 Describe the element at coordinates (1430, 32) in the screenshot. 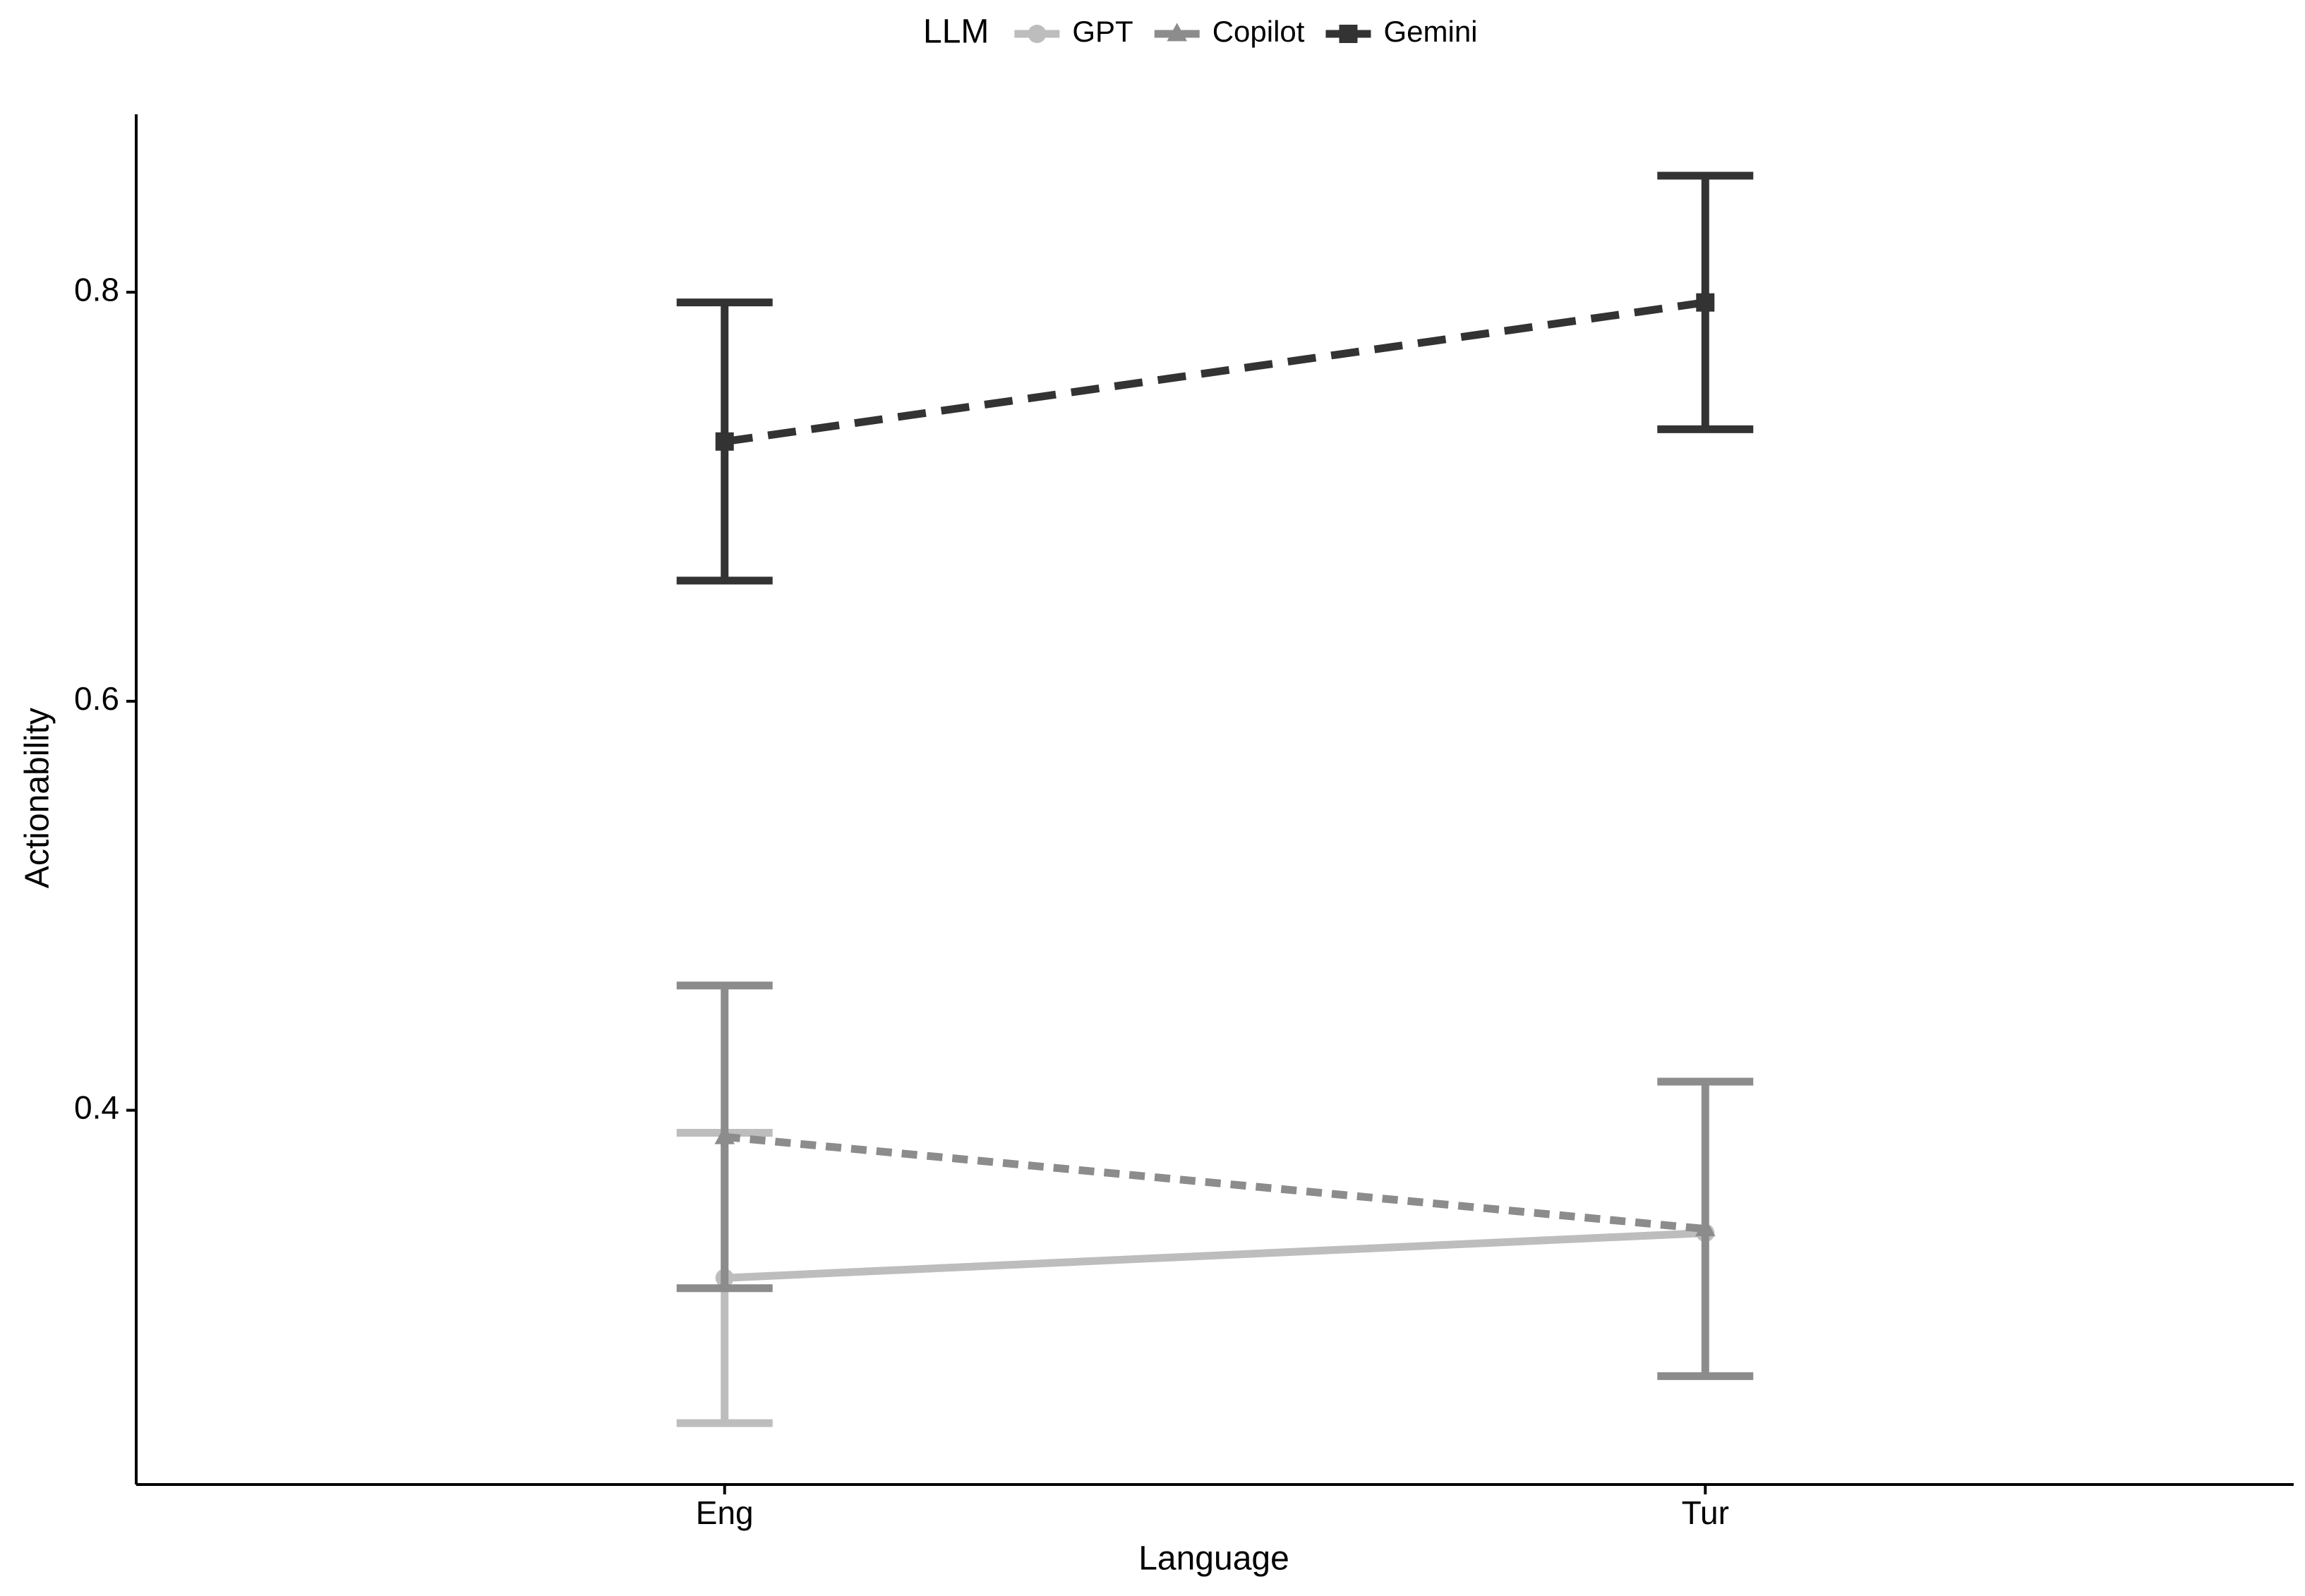

I see `legend-label: Gemini` at that location.